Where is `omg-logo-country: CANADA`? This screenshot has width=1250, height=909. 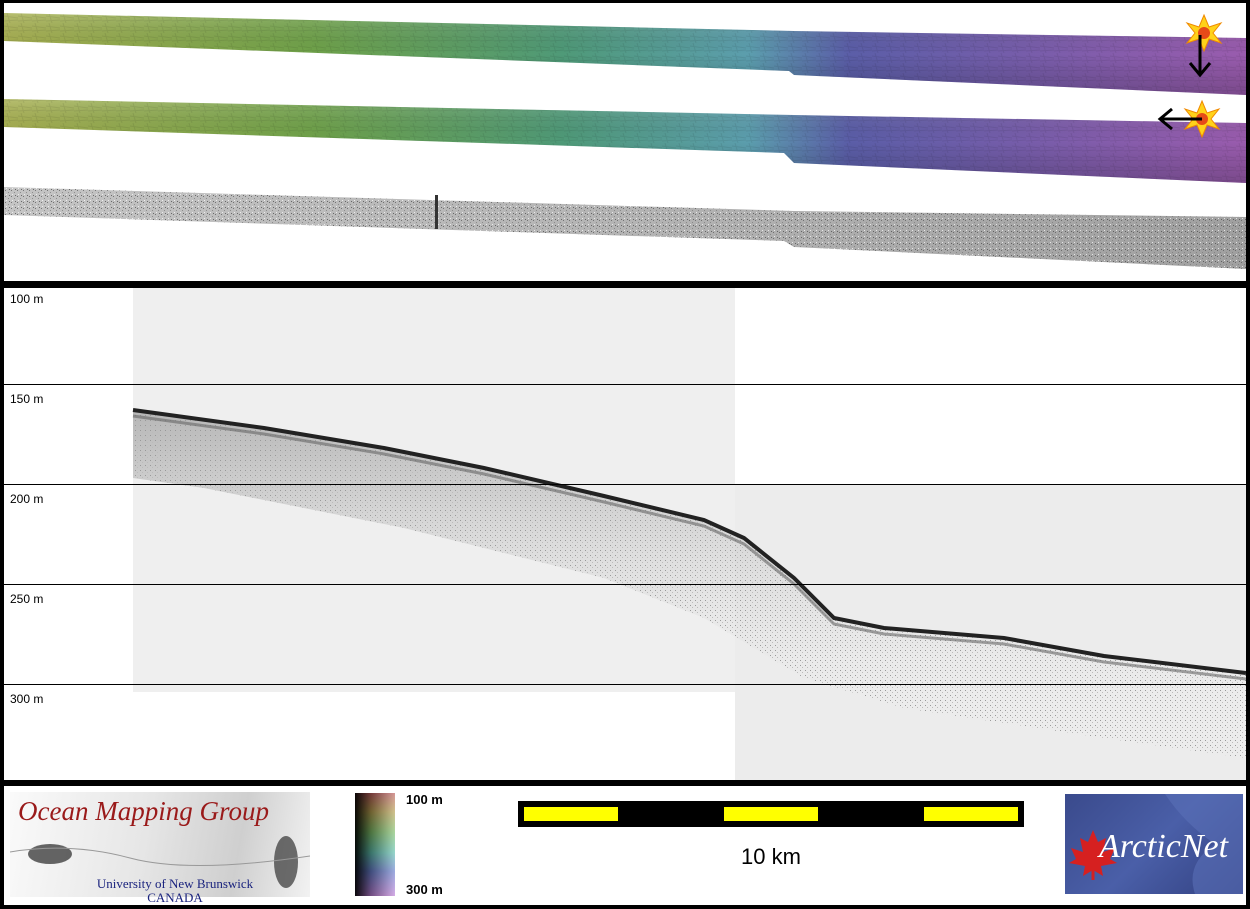 omg-logo-country: CANADA is located at coordinates (175, 897).